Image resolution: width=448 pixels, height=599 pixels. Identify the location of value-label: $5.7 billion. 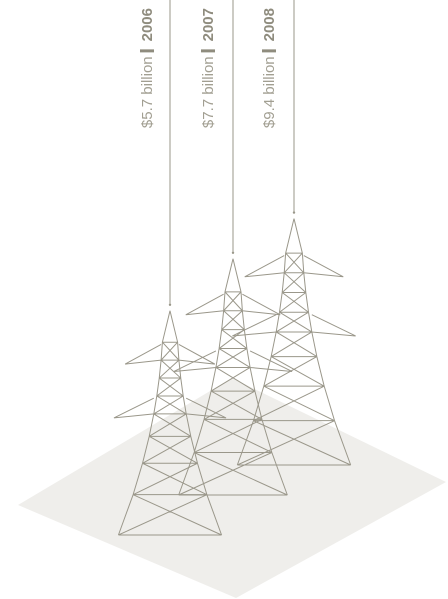
(147, 92).